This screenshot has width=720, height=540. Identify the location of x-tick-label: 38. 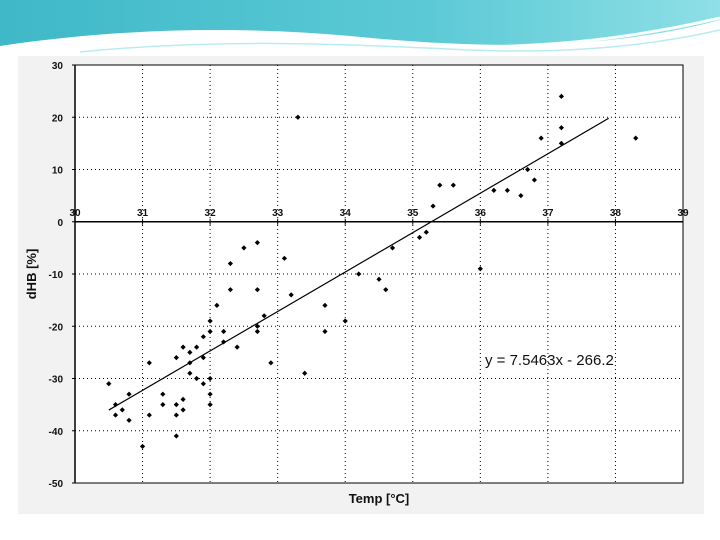
(616, 213).